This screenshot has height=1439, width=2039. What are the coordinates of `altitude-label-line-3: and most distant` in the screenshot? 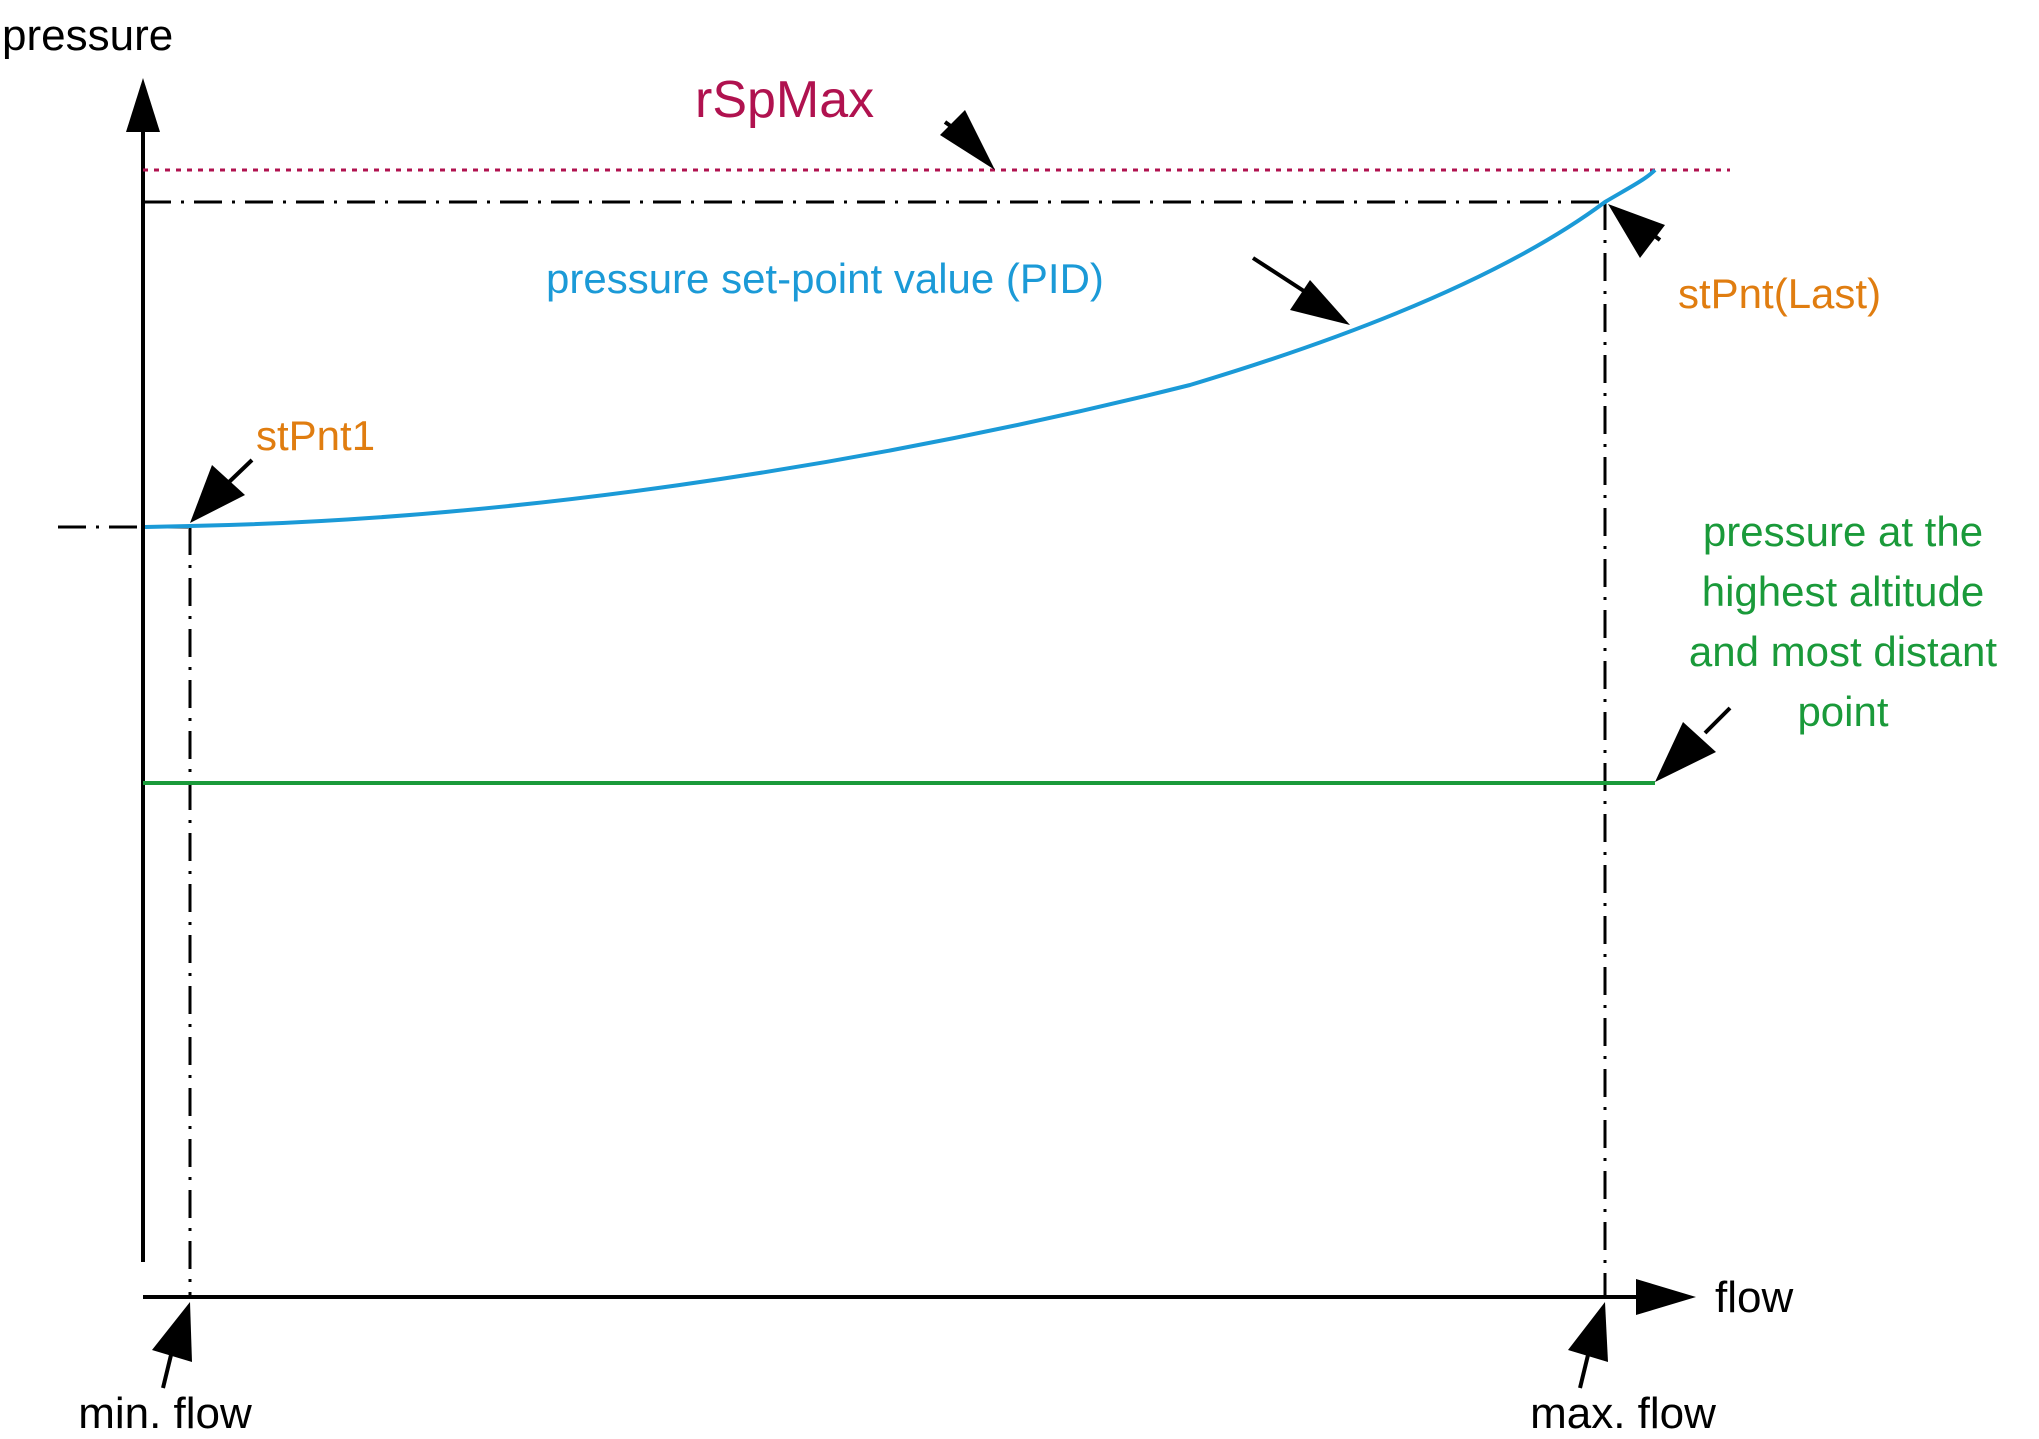 It's located at (1843, 651).